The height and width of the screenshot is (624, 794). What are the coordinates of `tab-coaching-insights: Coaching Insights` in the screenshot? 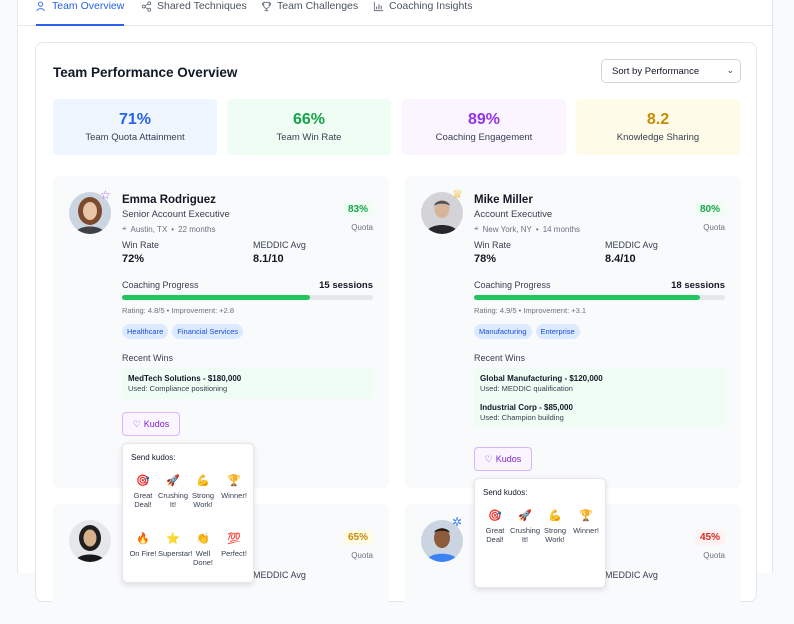 It's located at (422, 13).